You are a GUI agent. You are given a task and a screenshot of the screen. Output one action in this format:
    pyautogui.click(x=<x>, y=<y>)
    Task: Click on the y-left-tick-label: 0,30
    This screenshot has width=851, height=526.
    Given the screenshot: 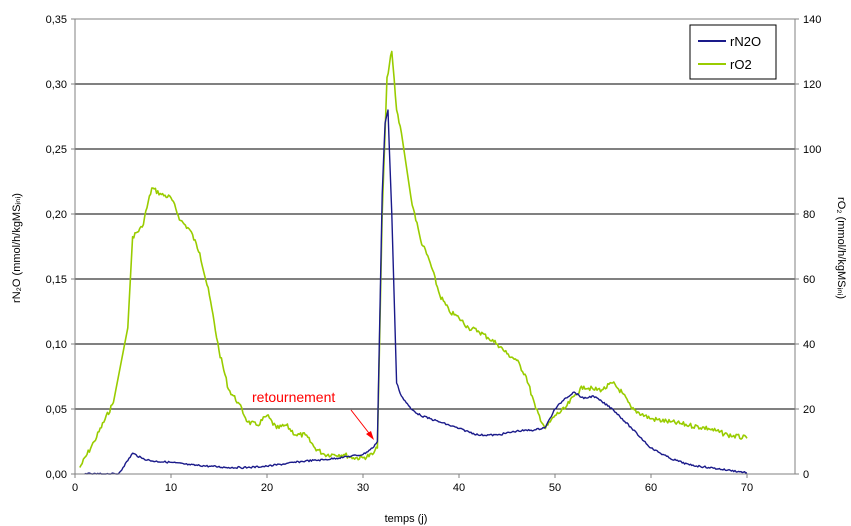 What is the action you would take?
    pyautogui.click(x=56, y=85)
    